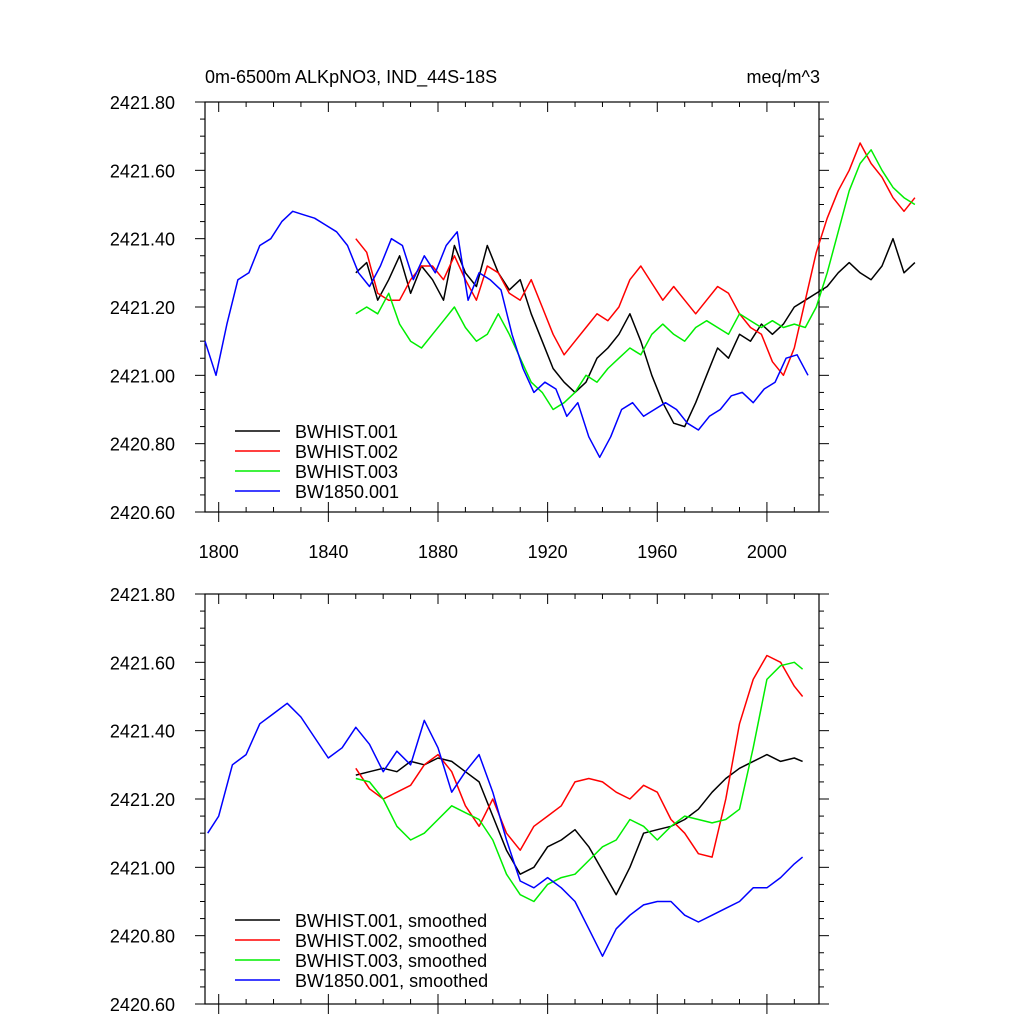 The width and height of the screenshot is (1024, 1024). I want to click on x-tick-label: 1880, so click(438, 552).